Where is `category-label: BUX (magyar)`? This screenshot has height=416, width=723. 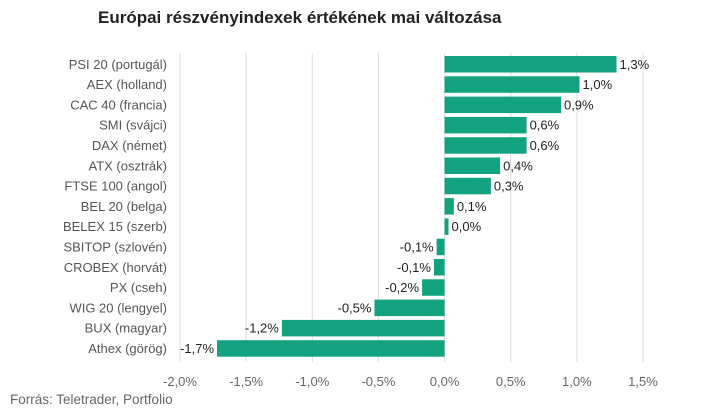
category-label: BUX (magyar) is located at coordinates (126, 328).